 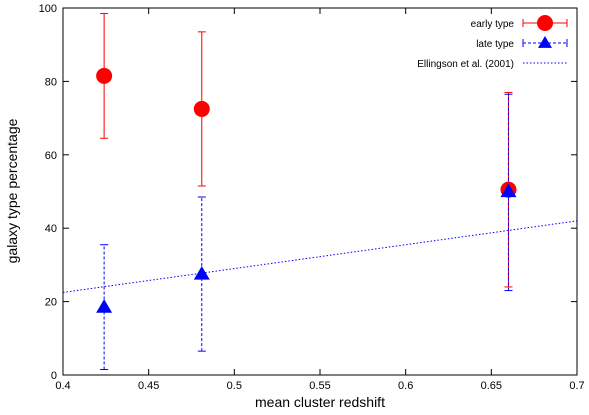 What do you see at coordinates (319, 386) in the screenshot?
I see `x-tick-label: 0.55` at bounding box center [319, 386].